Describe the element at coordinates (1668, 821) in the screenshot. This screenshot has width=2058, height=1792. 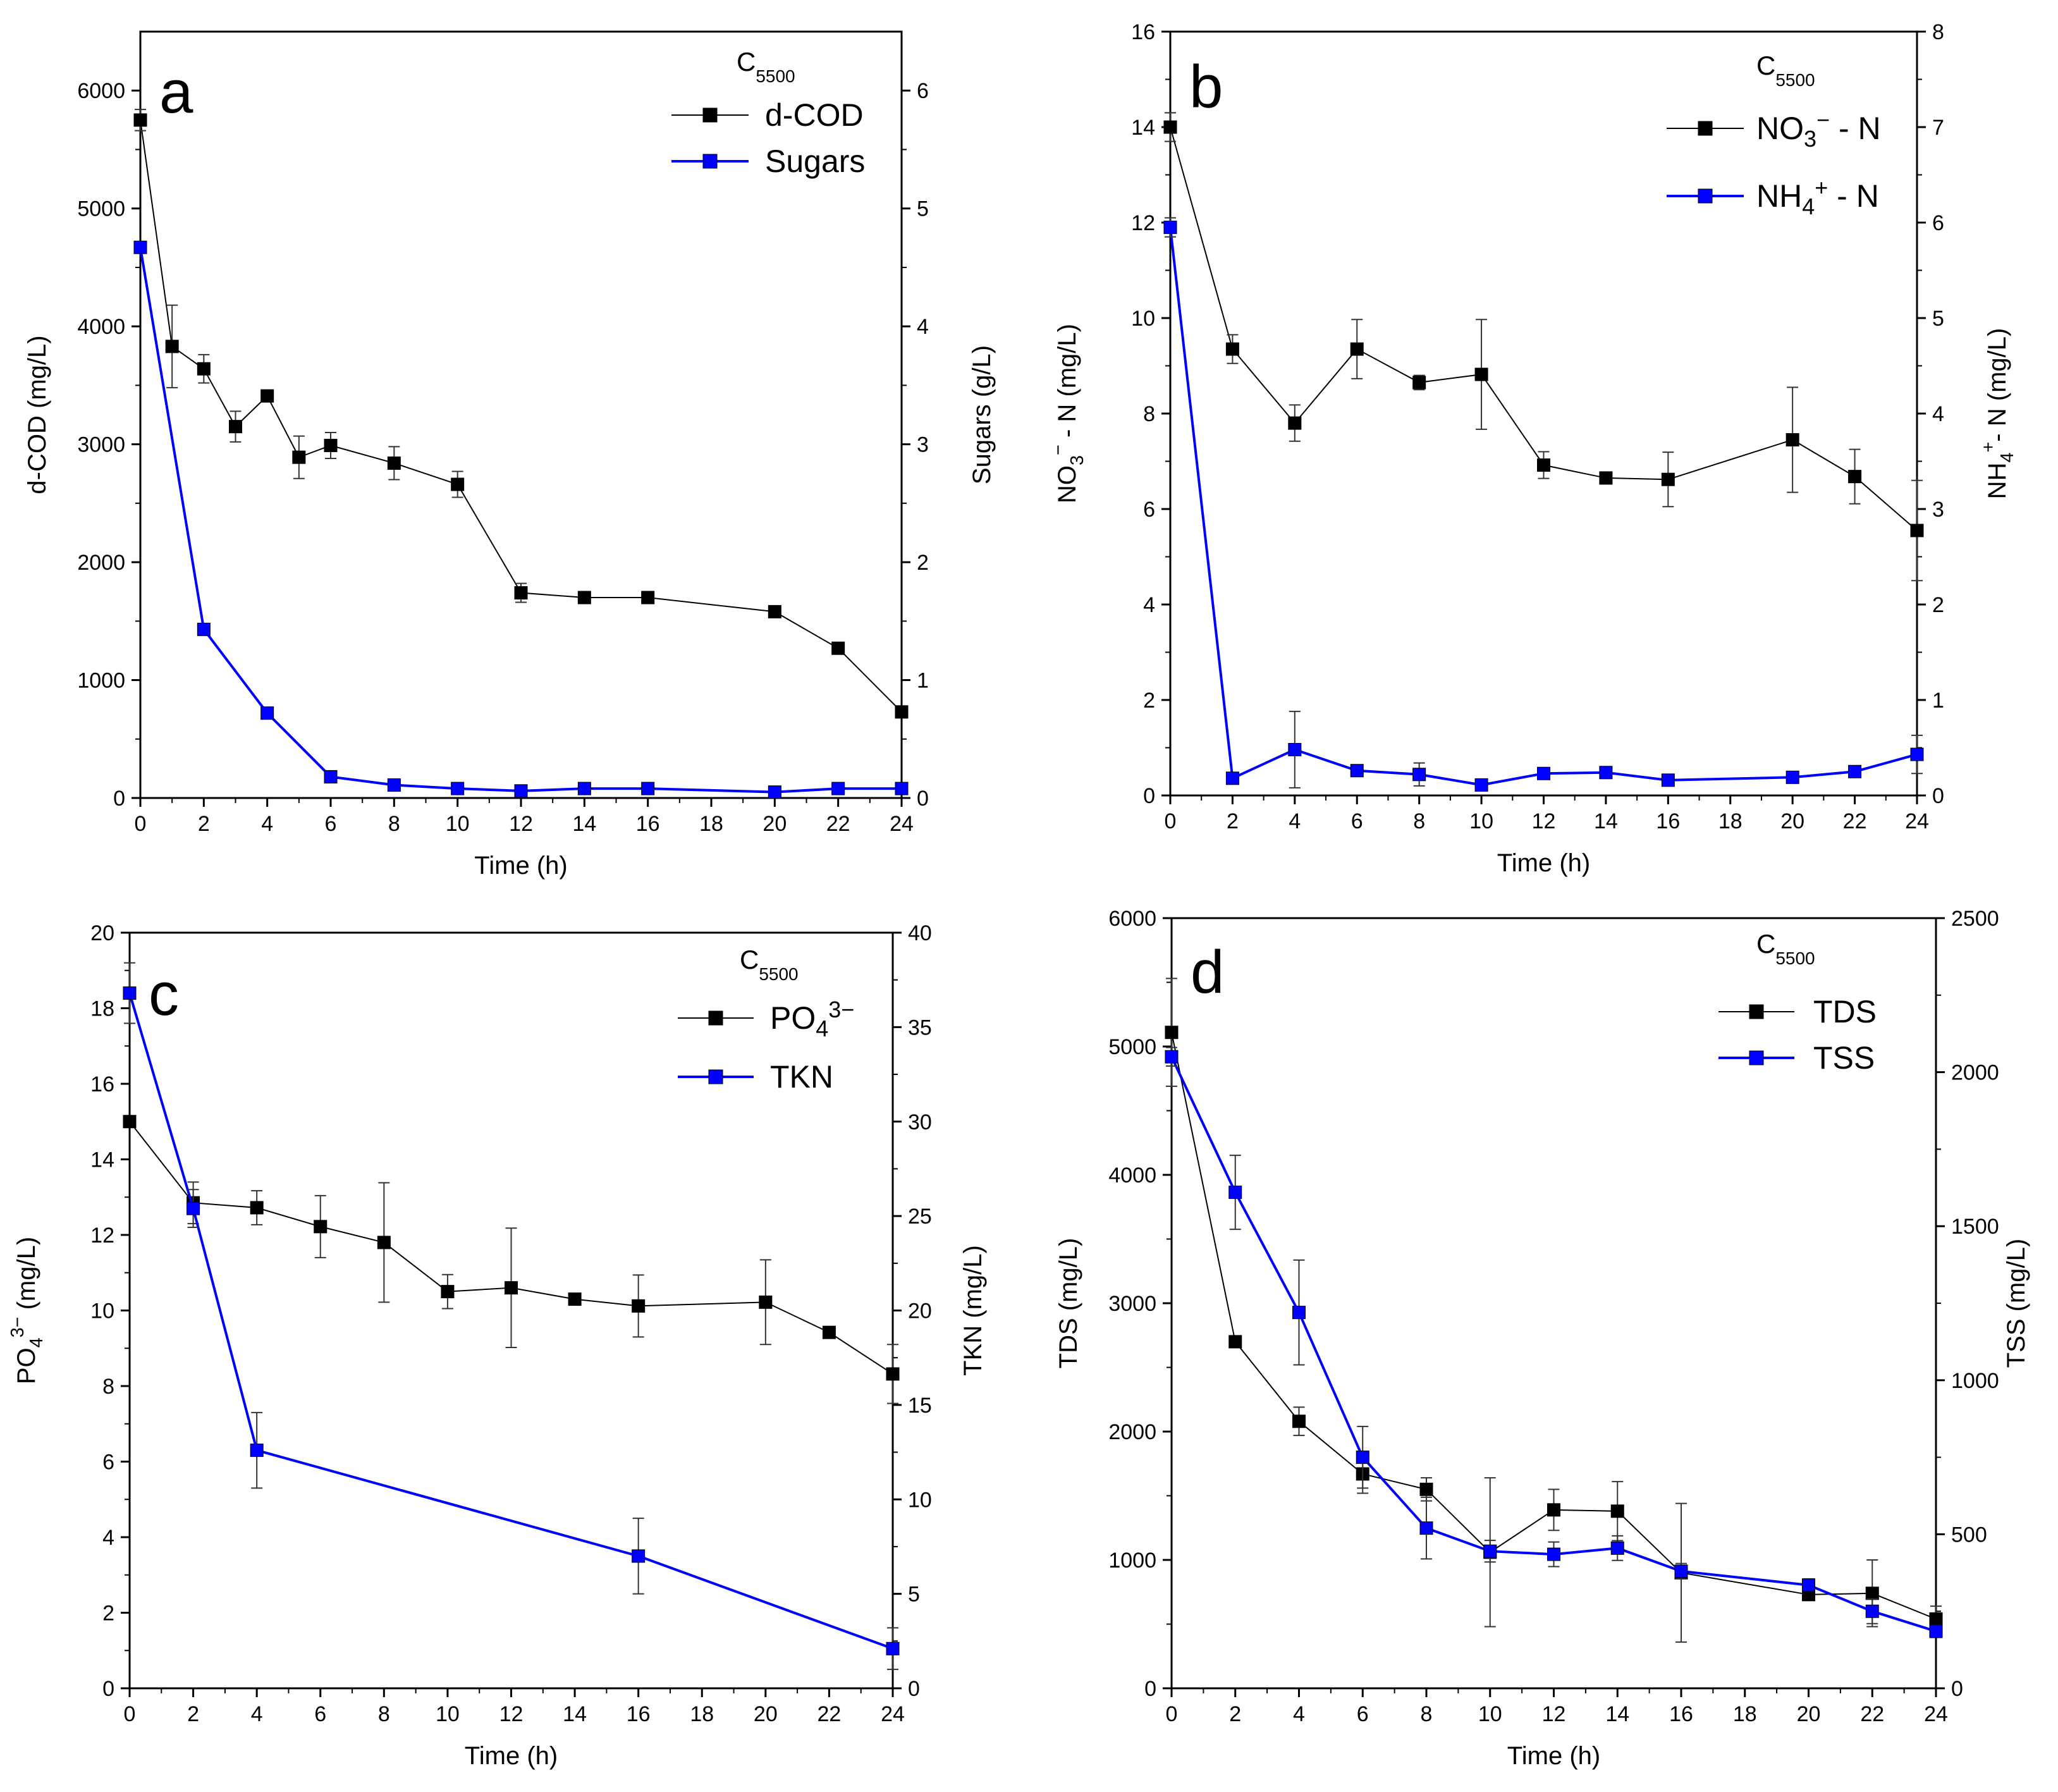
I see `x-tick-label: 16` at that location.